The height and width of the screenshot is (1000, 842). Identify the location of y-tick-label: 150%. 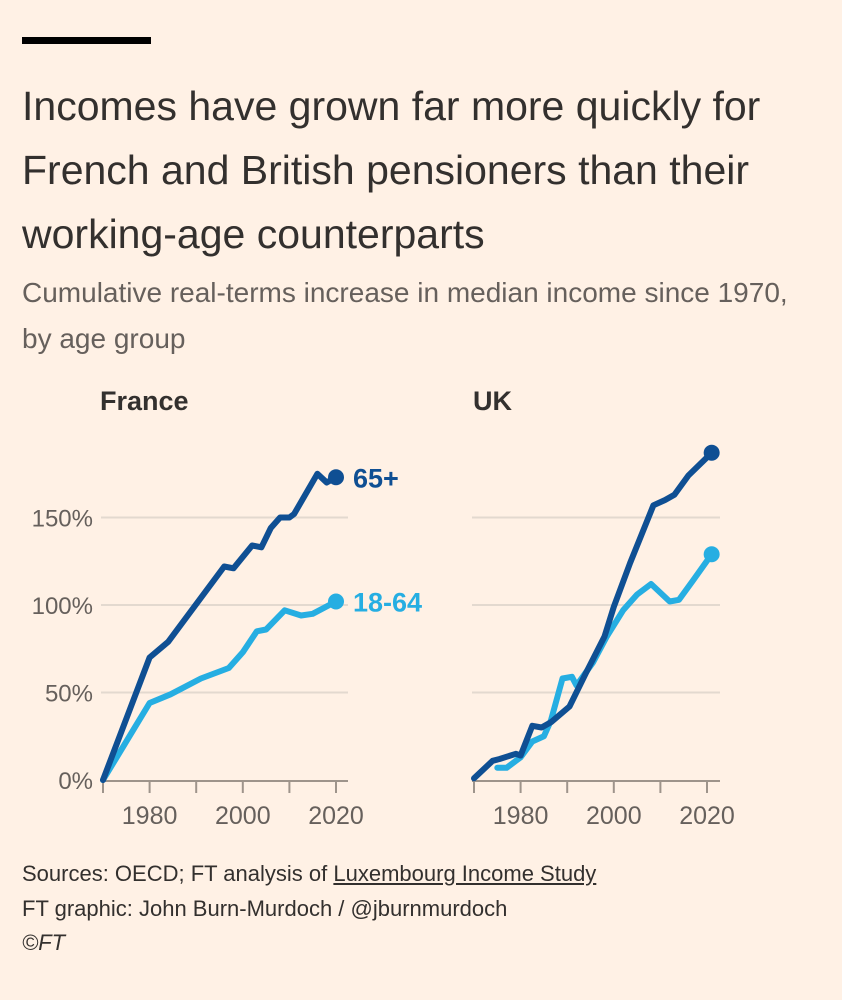
(62, 519).